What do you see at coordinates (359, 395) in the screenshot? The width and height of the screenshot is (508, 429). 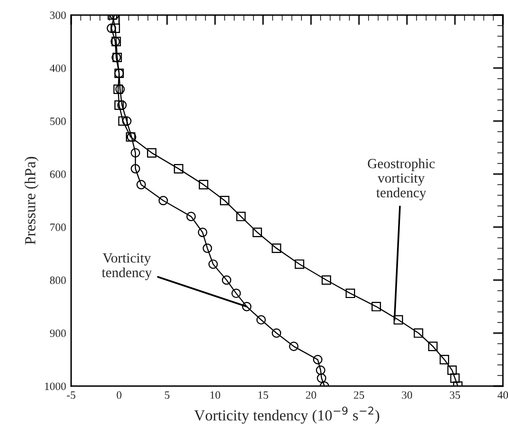 I see `x-tick-label: 25` at bounding box center [359, 395].